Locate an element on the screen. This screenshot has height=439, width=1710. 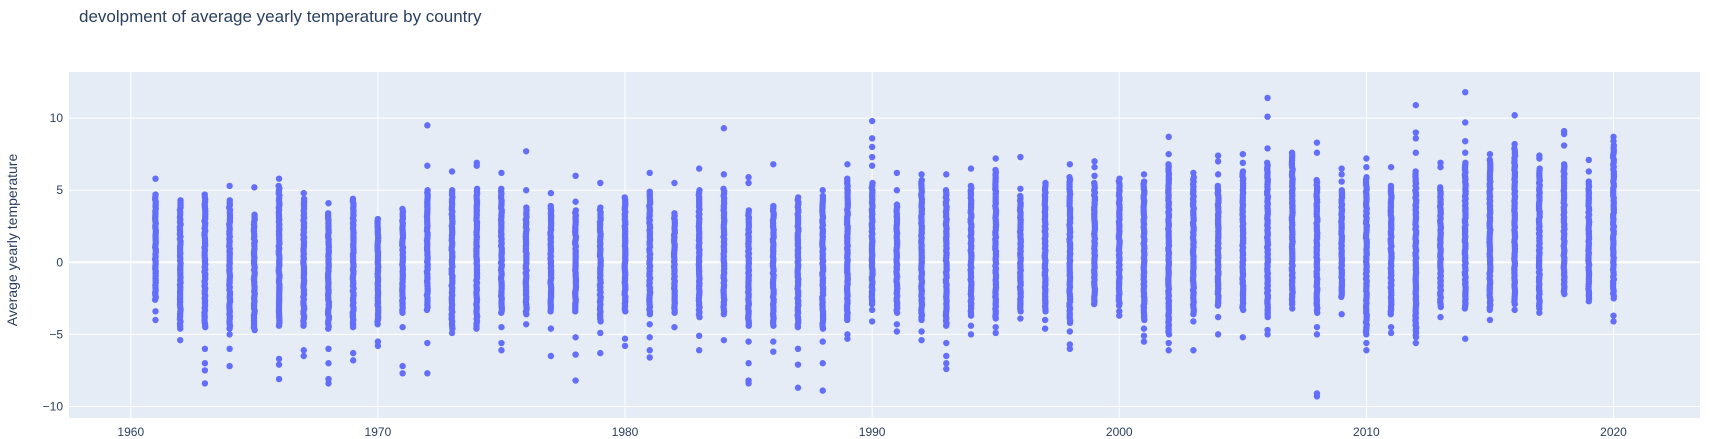
y-tick-label: −5 is located at coordinates (56, 334).